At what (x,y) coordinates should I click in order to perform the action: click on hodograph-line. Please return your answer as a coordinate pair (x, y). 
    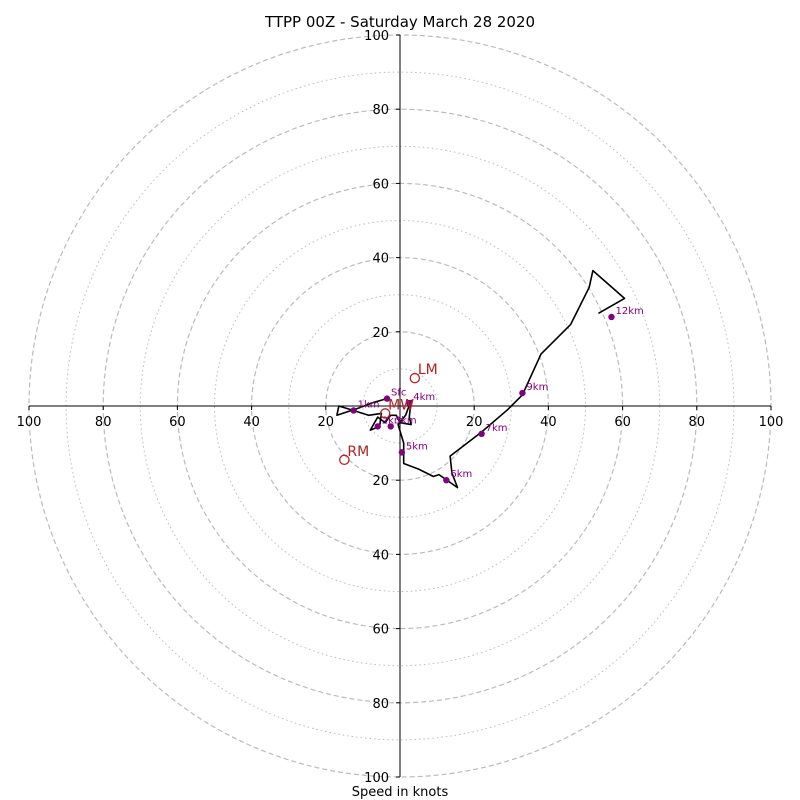
    Looking at the image, I should click on (481, 379).